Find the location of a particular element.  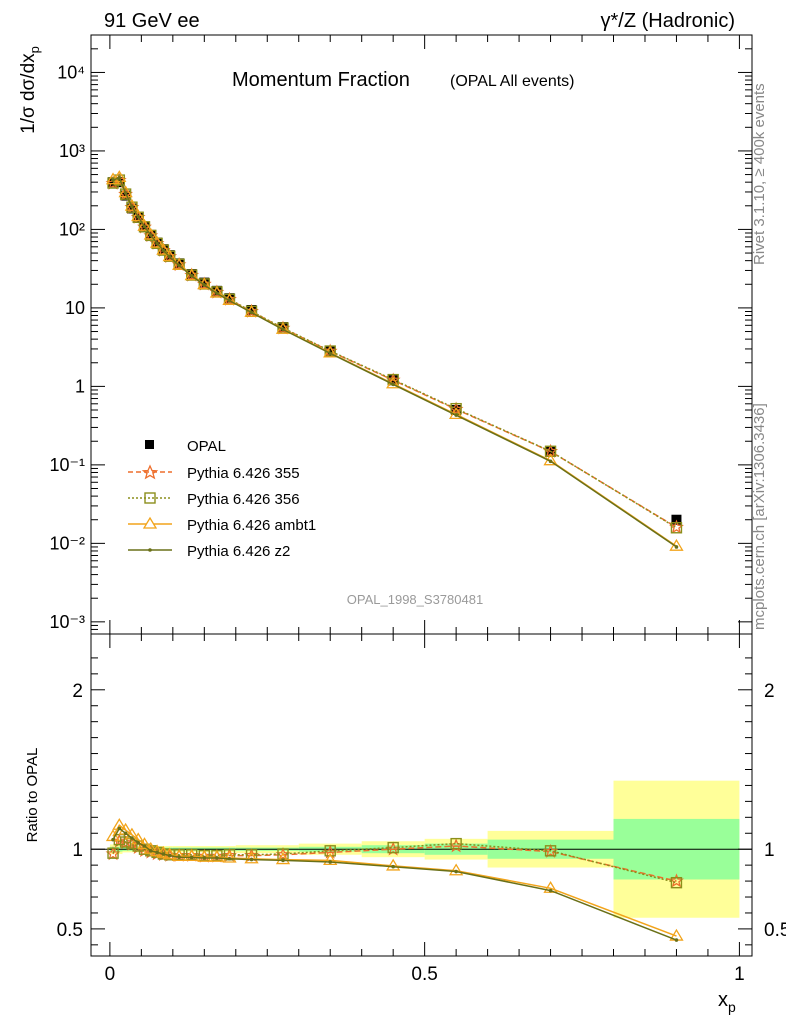

legend-marker-ambt1 is located at coordinates (150, 522).